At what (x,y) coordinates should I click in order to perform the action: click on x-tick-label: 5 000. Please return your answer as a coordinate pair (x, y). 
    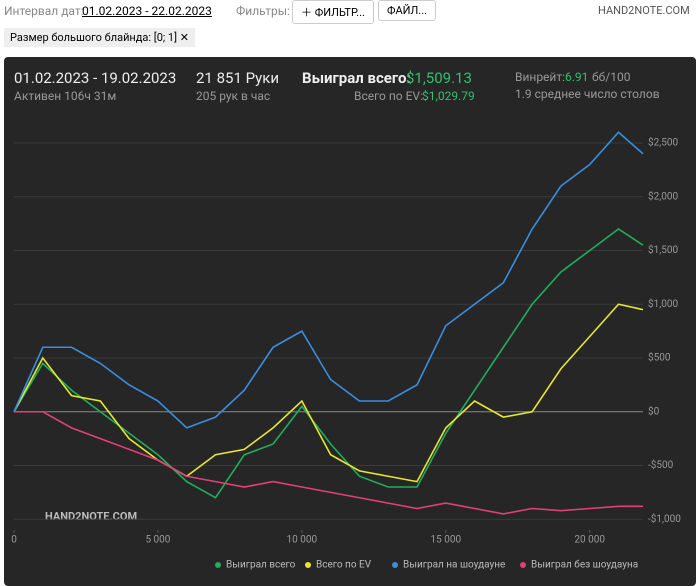
    Looking at the image, I should click on (157, 540).